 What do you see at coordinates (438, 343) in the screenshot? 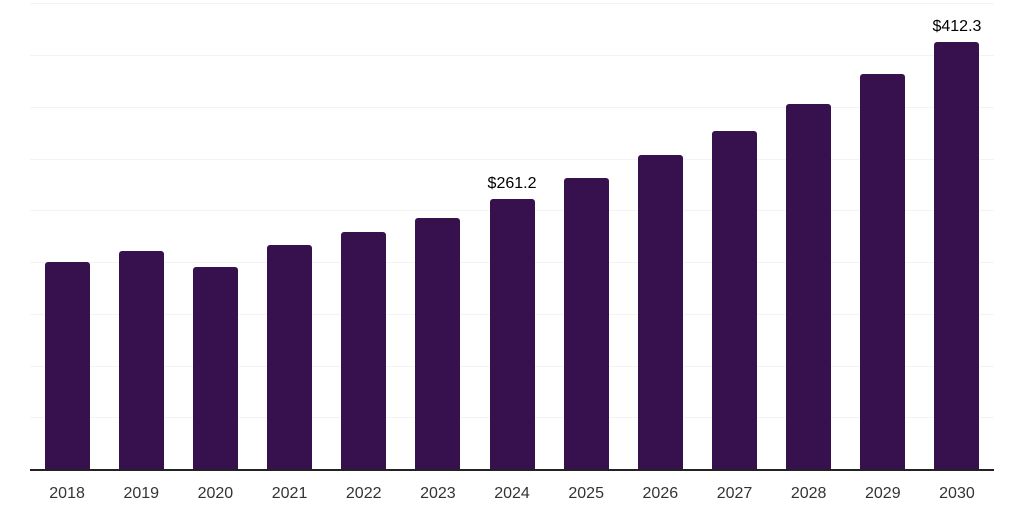
I see `bar-2023` at bounding box center [438, 343].